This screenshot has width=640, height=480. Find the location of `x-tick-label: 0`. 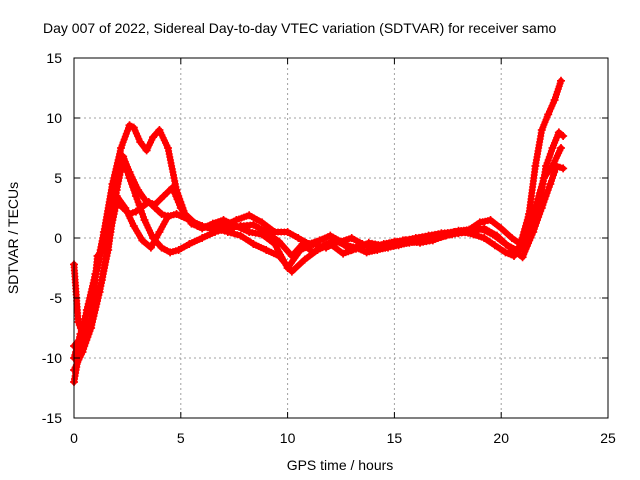

x-tick-label: 0 is located at coordinates (74, 438).